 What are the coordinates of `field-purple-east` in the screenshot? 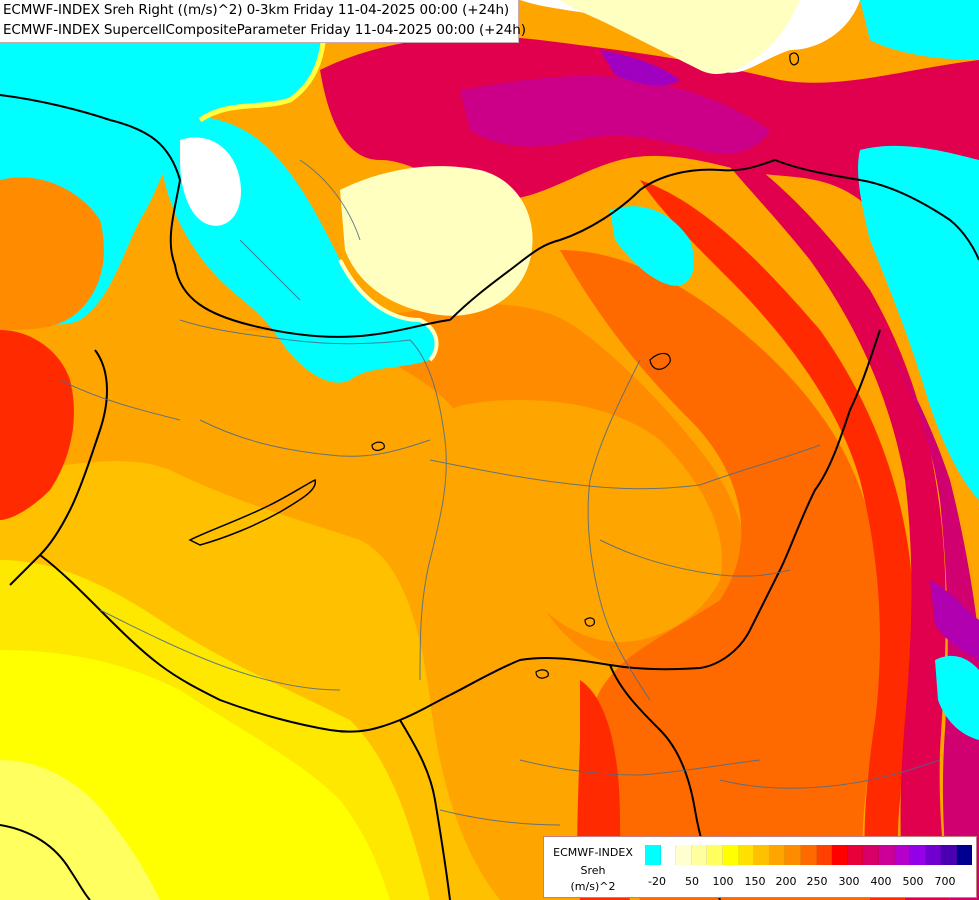 It's located at (954, 620).